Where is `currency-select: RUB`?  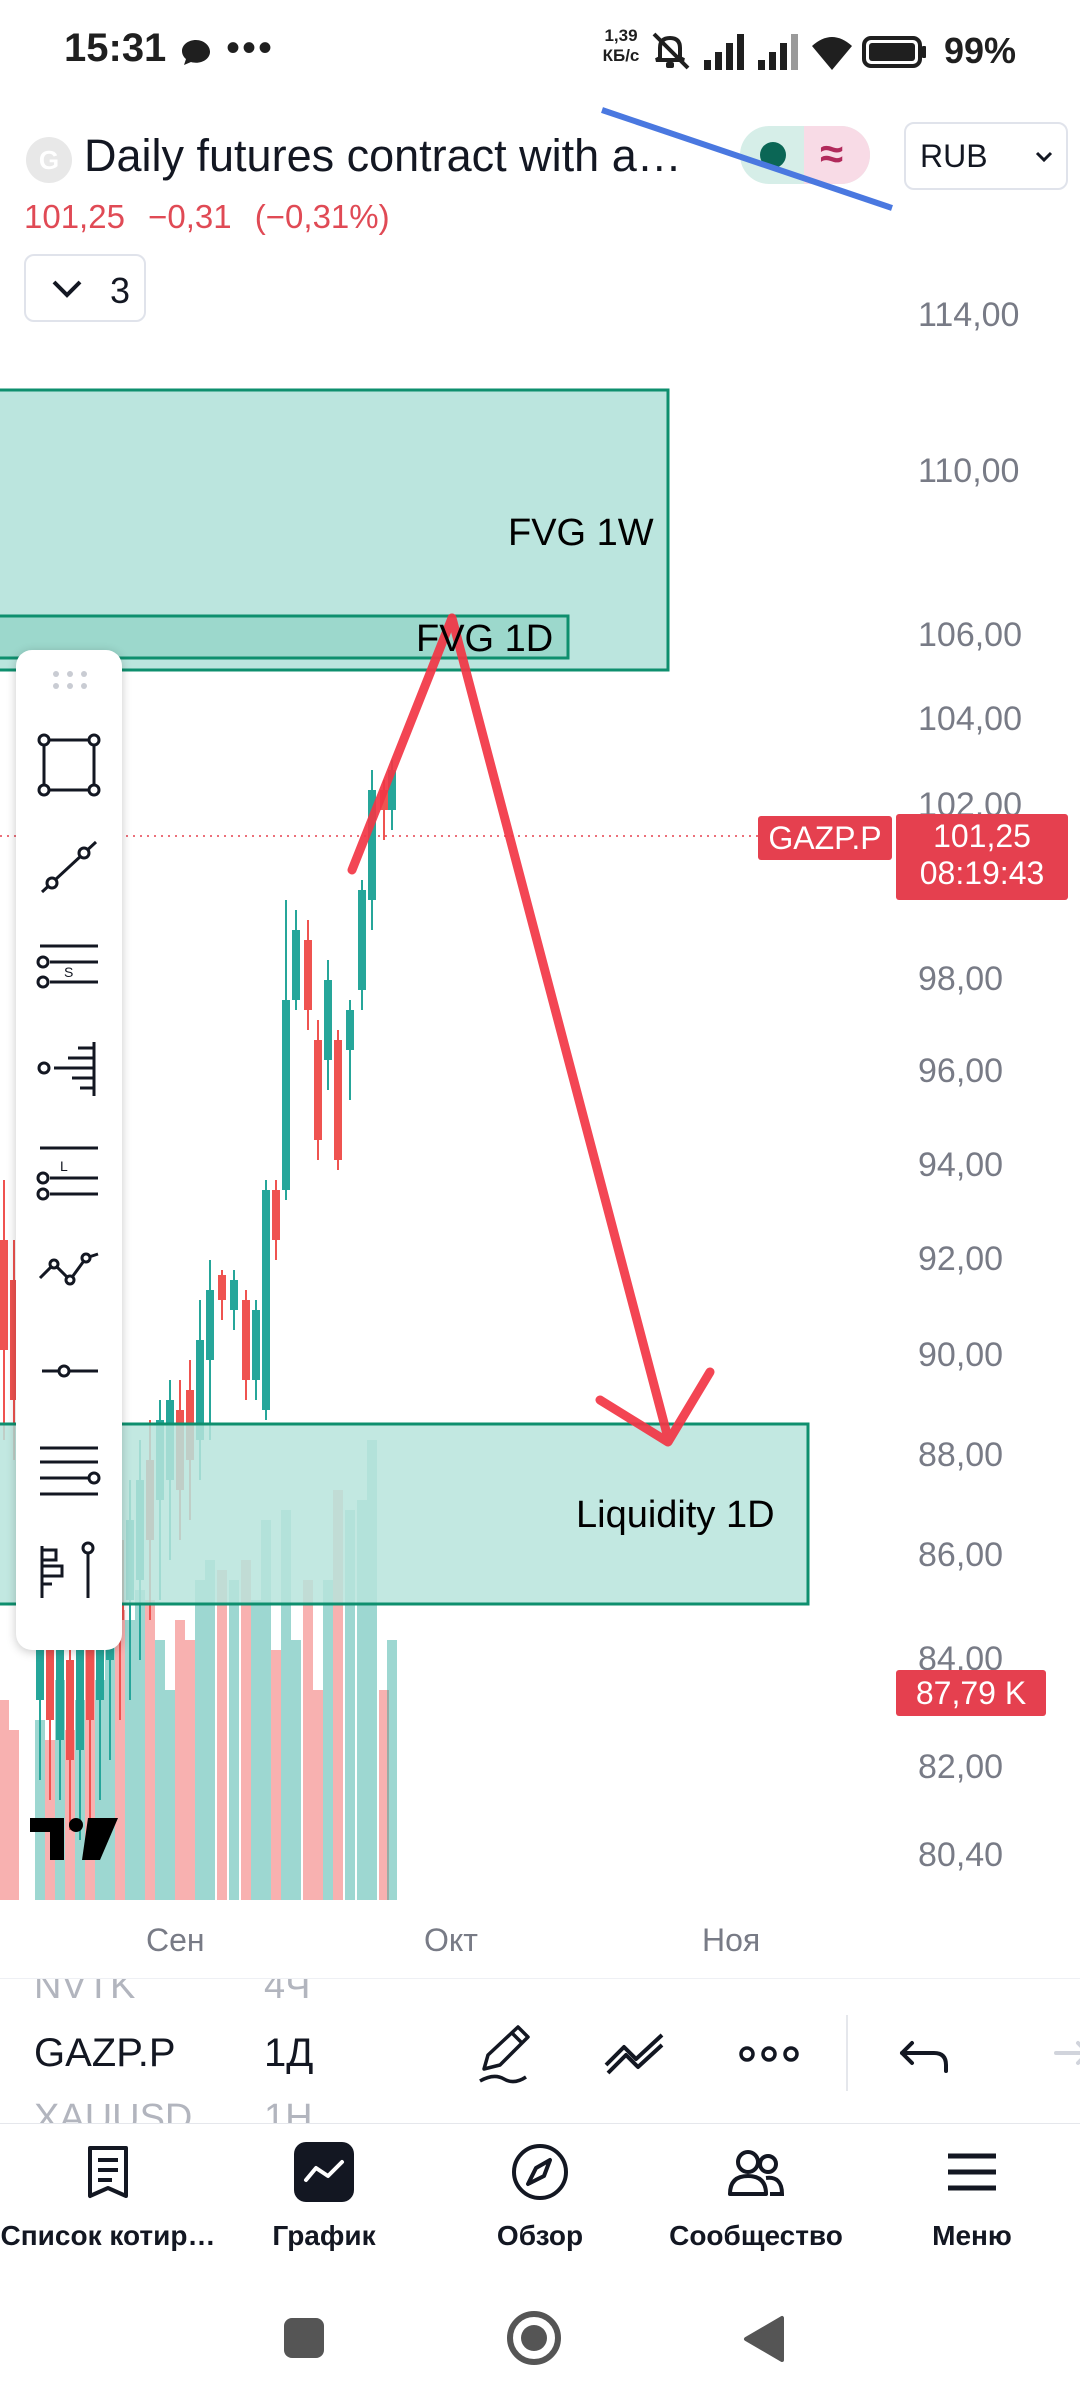
currency-select: RUB is located at coordinates (986, 156).